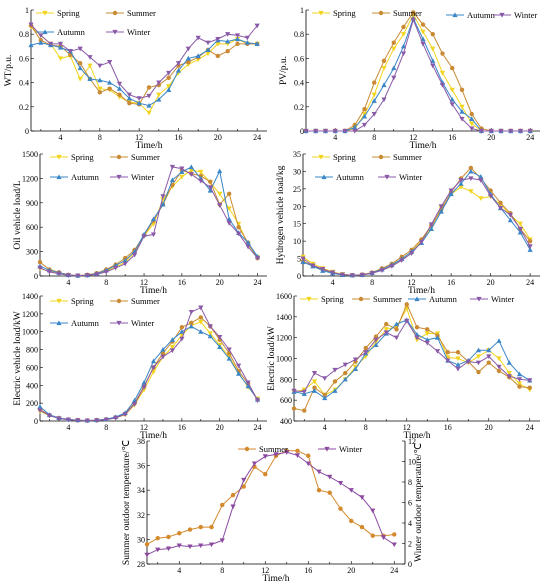  I want to click on y-tick-label: 1200, so click(284, 338).